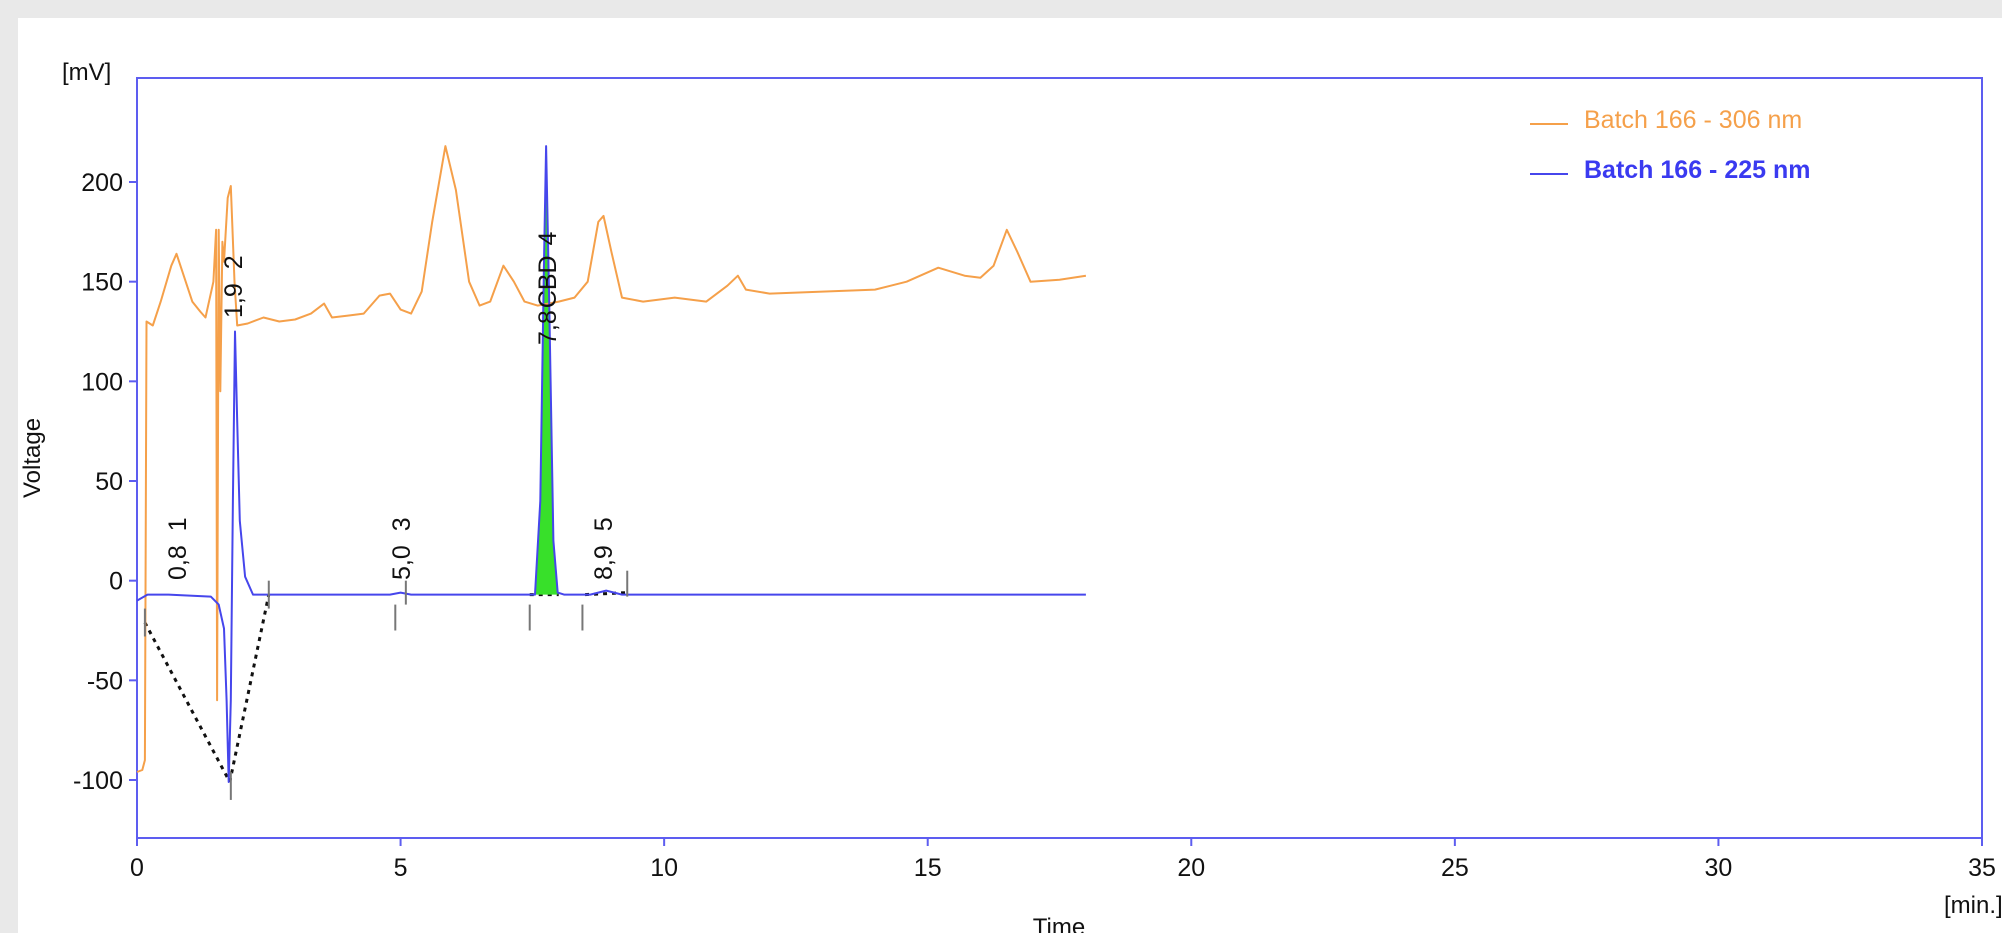 The width and height of the screenshot is (2002, 933). What do you see at coordinates (664, 868) in the screenshot?
I see `x-tick-label: 10` at bounding box center [664, 868].